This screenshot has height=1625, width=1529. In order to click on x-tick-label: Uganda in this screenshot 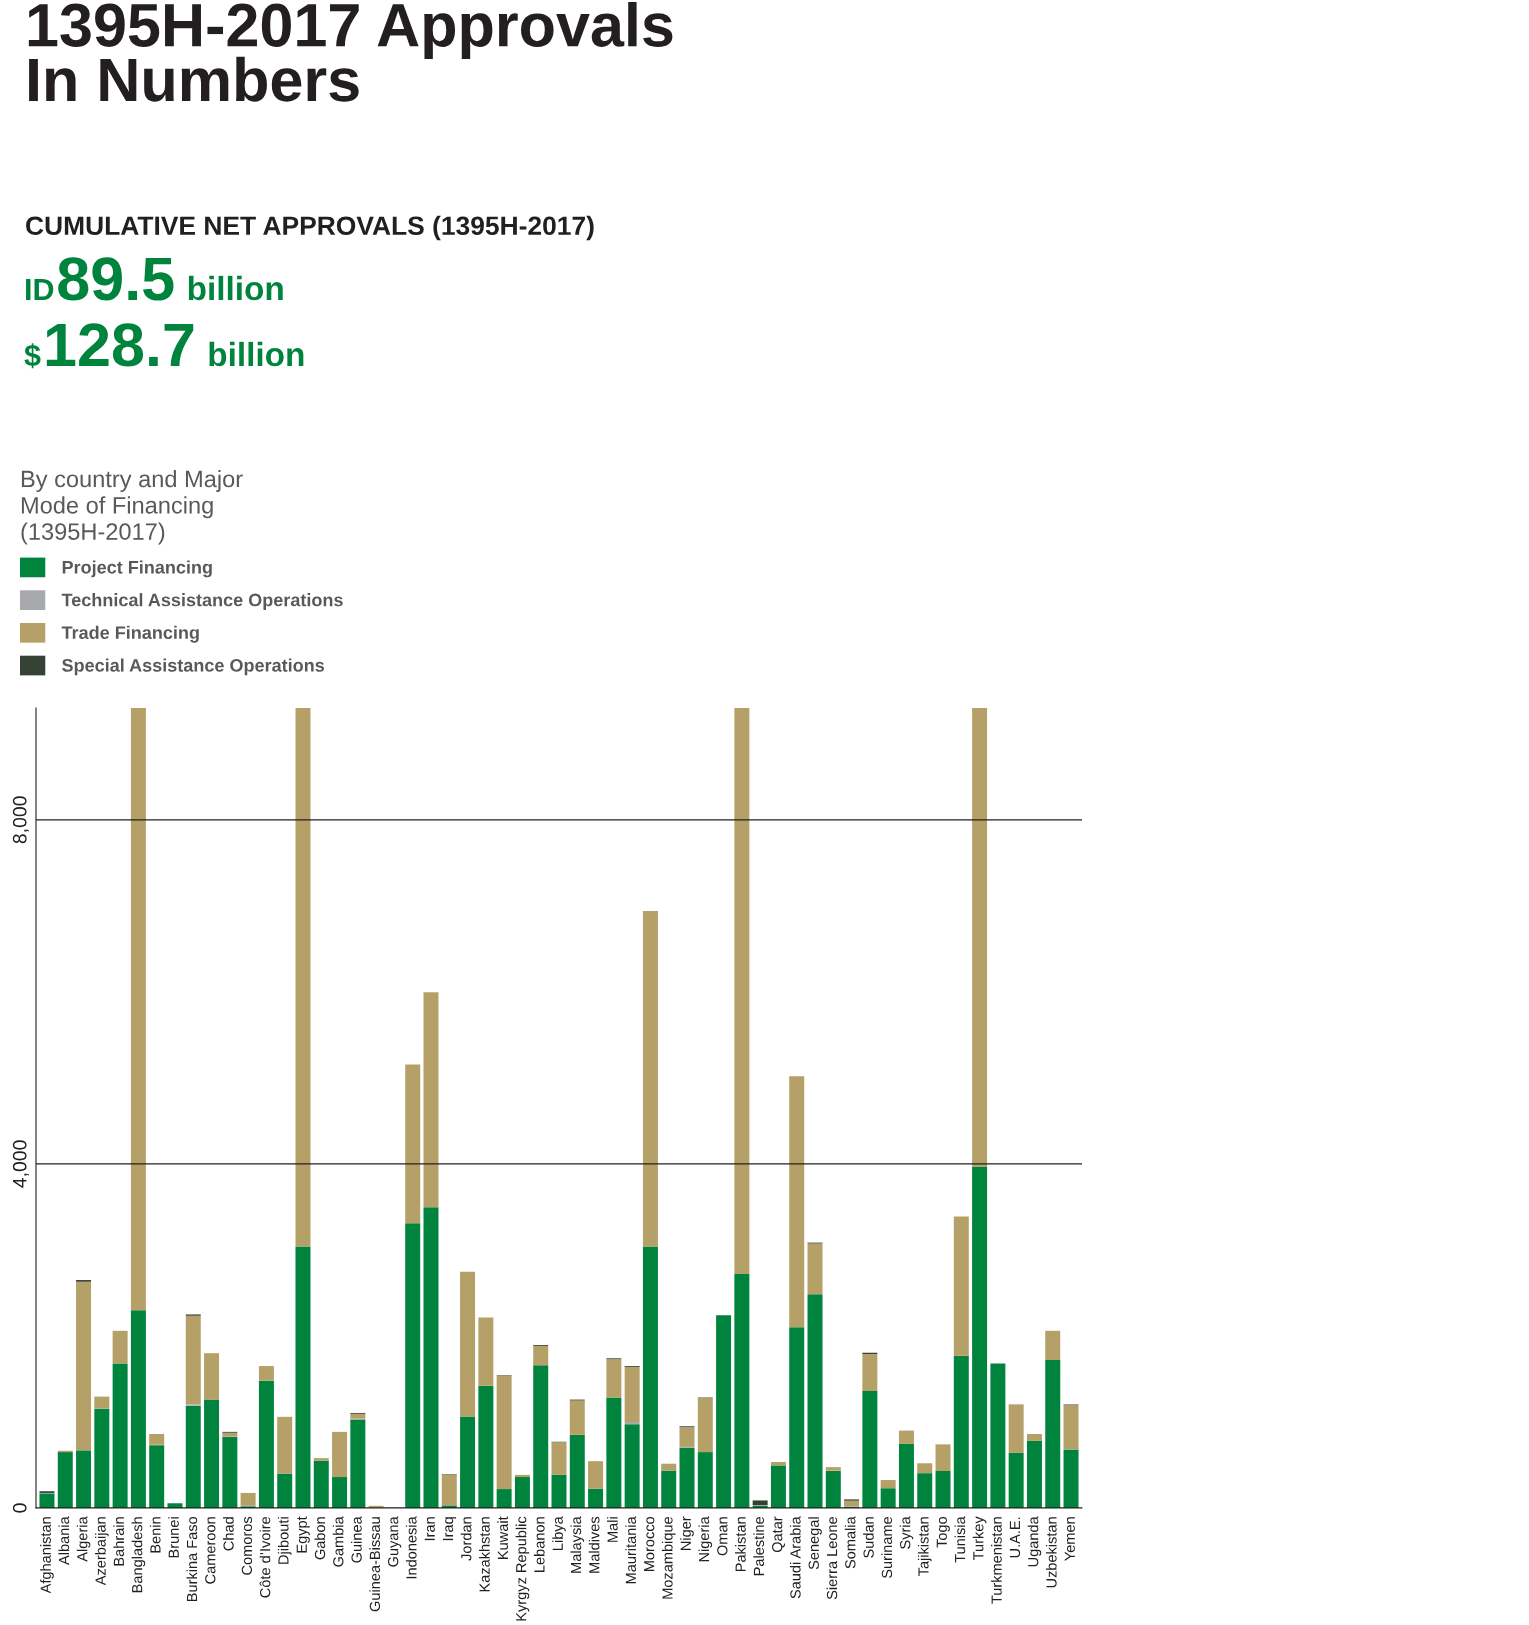, I will do `click(1034, 1541)`.